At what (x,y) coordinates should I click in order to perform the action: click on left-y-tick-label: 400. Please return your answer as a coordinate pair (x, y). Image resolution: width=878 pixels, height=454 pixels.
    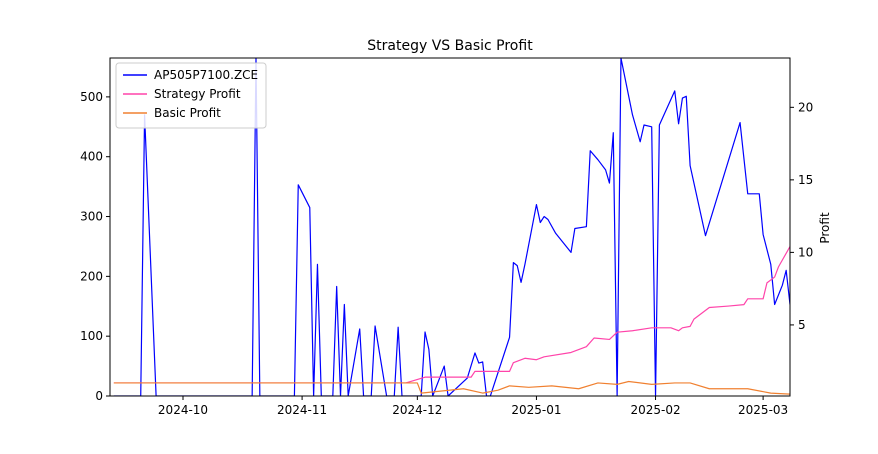
    Looking at the image, I should click on (91, 157).